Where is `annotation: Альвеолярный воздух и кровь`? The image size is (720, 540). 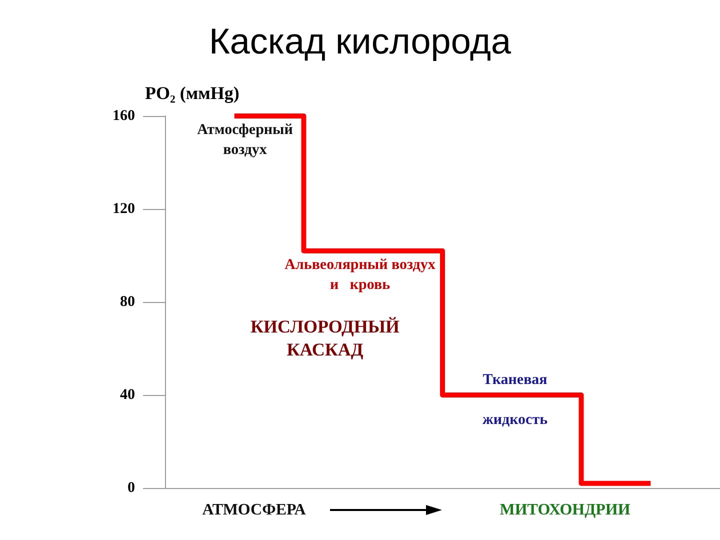 annotation: Альвеолярный воздух и кровь is located at coordinates (360, 275).